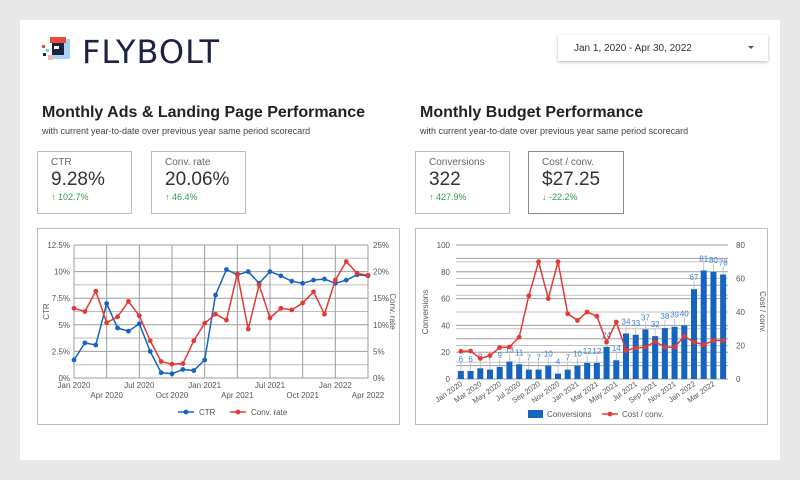  I want to click on y2-tick-label: 80, so click(740, 245).